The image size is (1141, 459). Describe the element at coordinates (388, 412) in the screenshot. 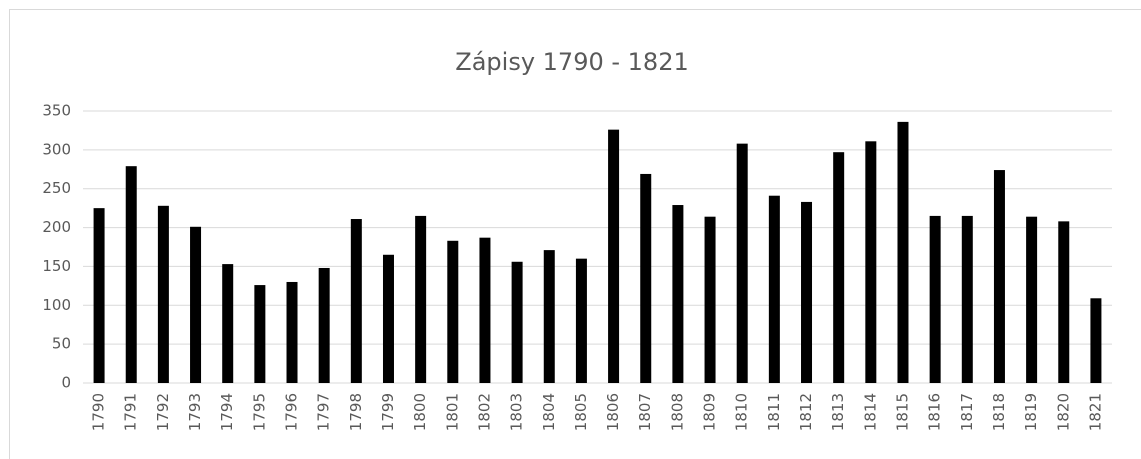

I see `x-tick-label: 1799` at that location.